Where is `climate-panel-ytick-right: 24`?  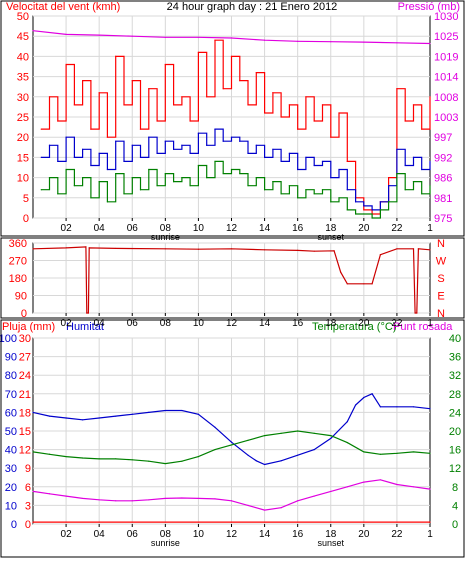
climate-panel-ytick-right: 24 is located at coordinates (455, 413).